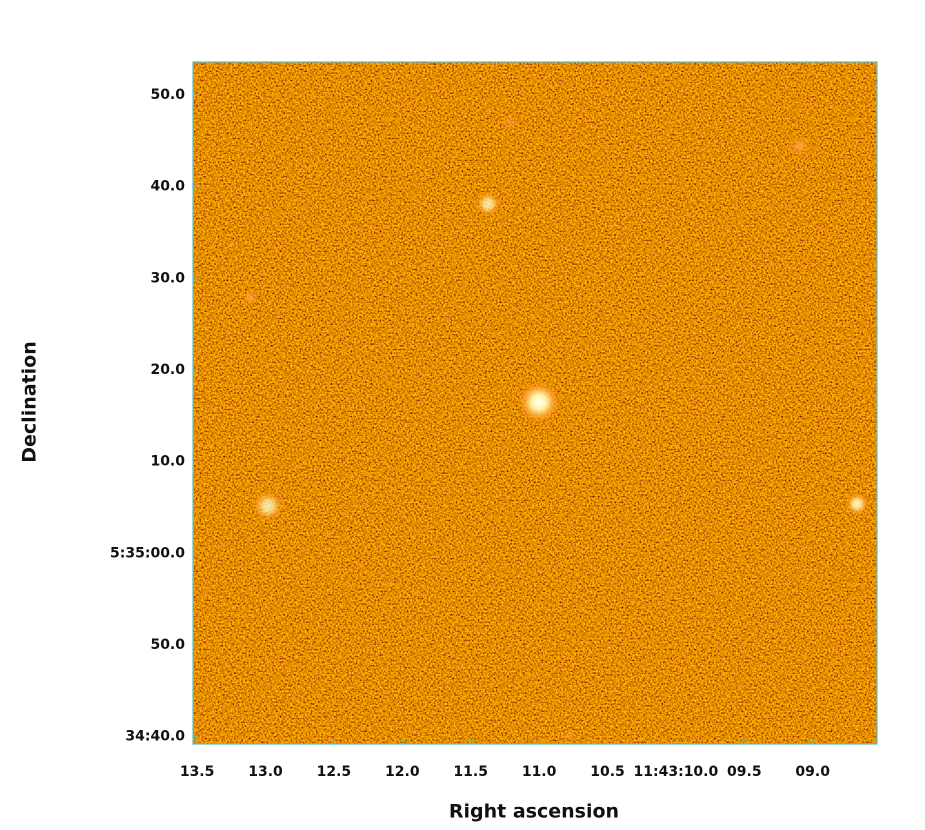 Image resolution: width=925 pixels, height=830 pixels. I want to click on y-tick-label: 20.0, so click(167, 370).